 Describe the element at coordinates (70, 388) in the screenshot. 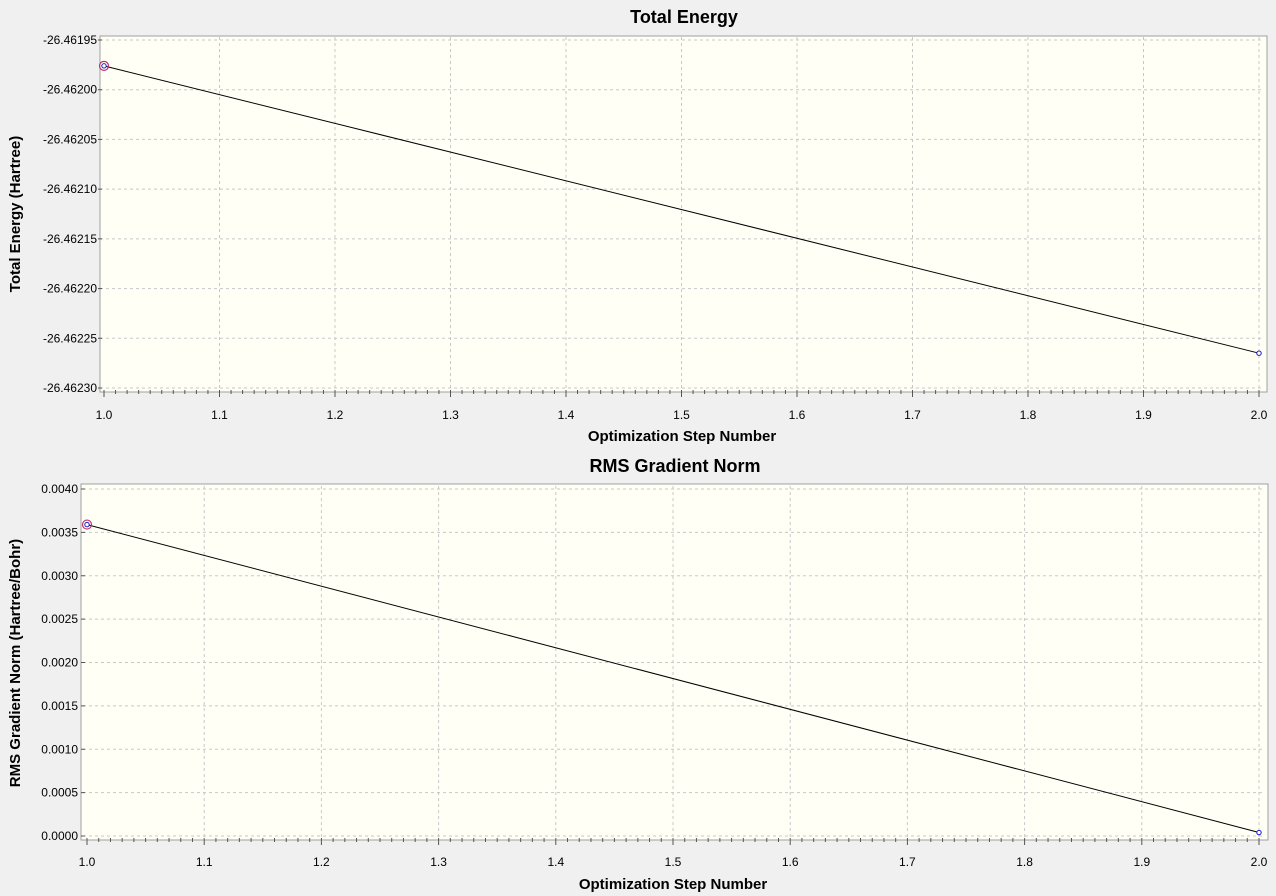

I see `y-tick-label: -26.46230` at that location.